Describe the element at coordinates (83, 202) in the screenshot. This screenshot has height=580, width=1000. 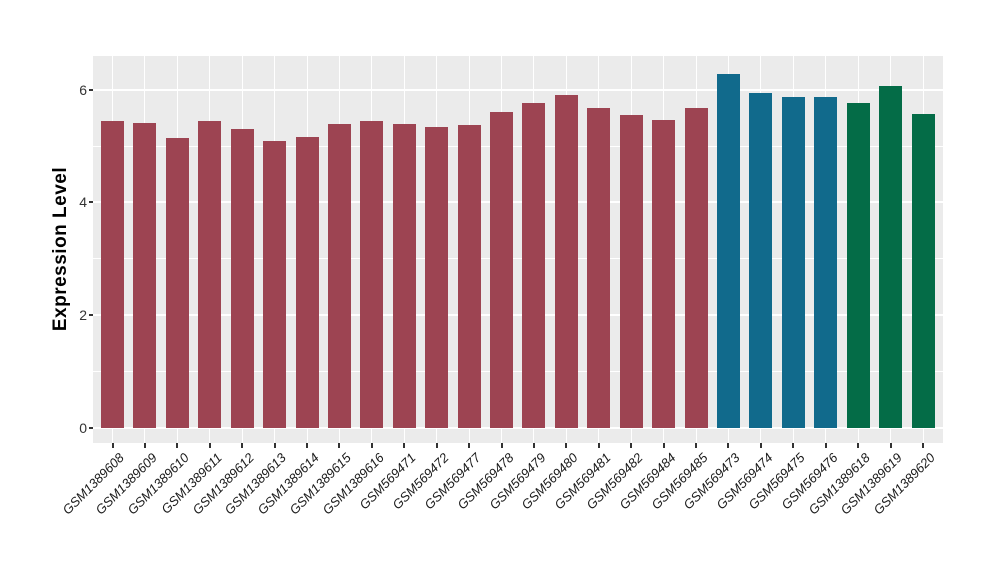
I see `y-tick-label: 4` at that location.